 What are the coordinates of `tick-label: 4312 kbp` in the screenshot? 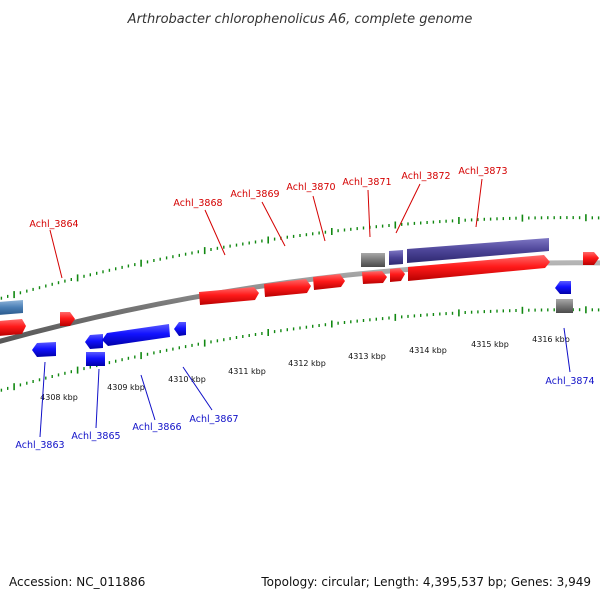 It's located at (307, 363).